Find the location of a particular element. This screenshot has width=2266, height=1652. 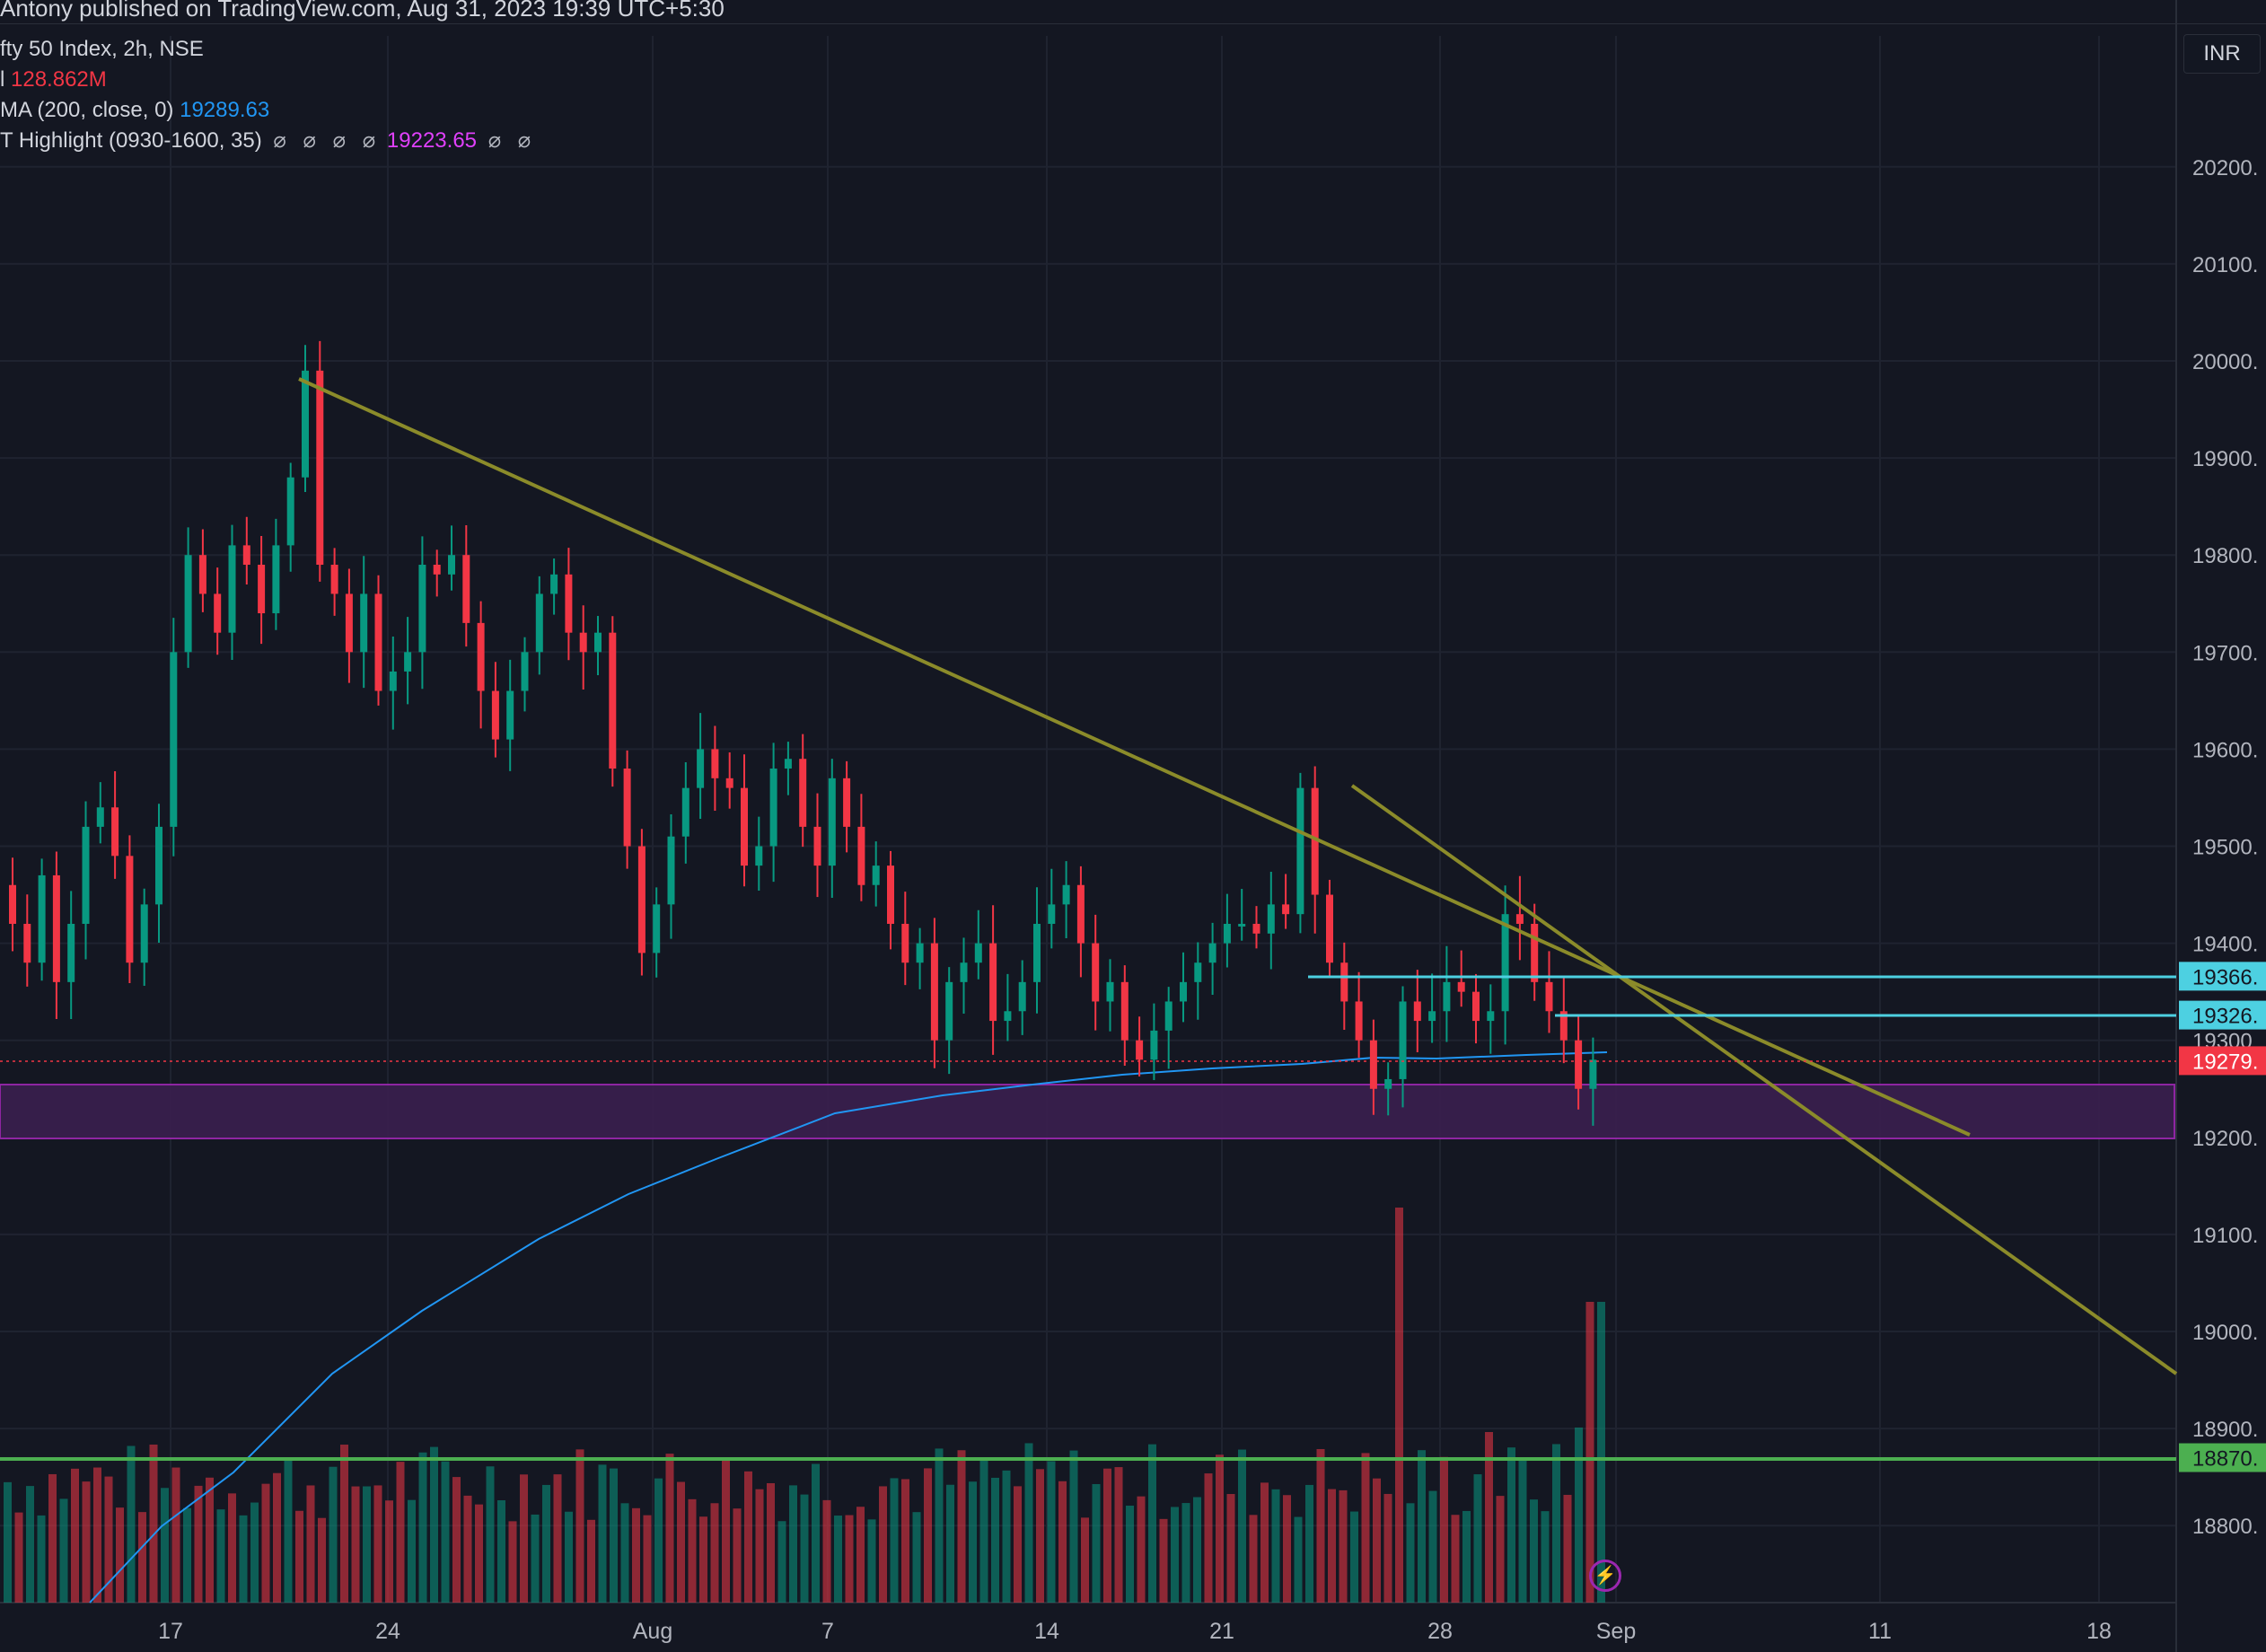

price-tick-label: 19900. is located at coordinates (2225, 459).